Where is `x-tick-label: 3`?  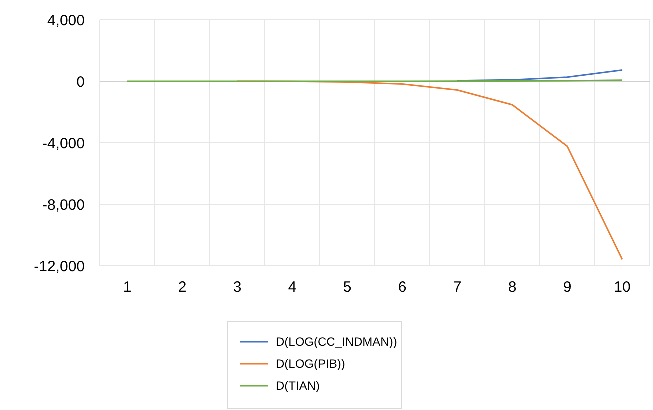
x-tick-label: 3 is located at coordinates (237, 287).